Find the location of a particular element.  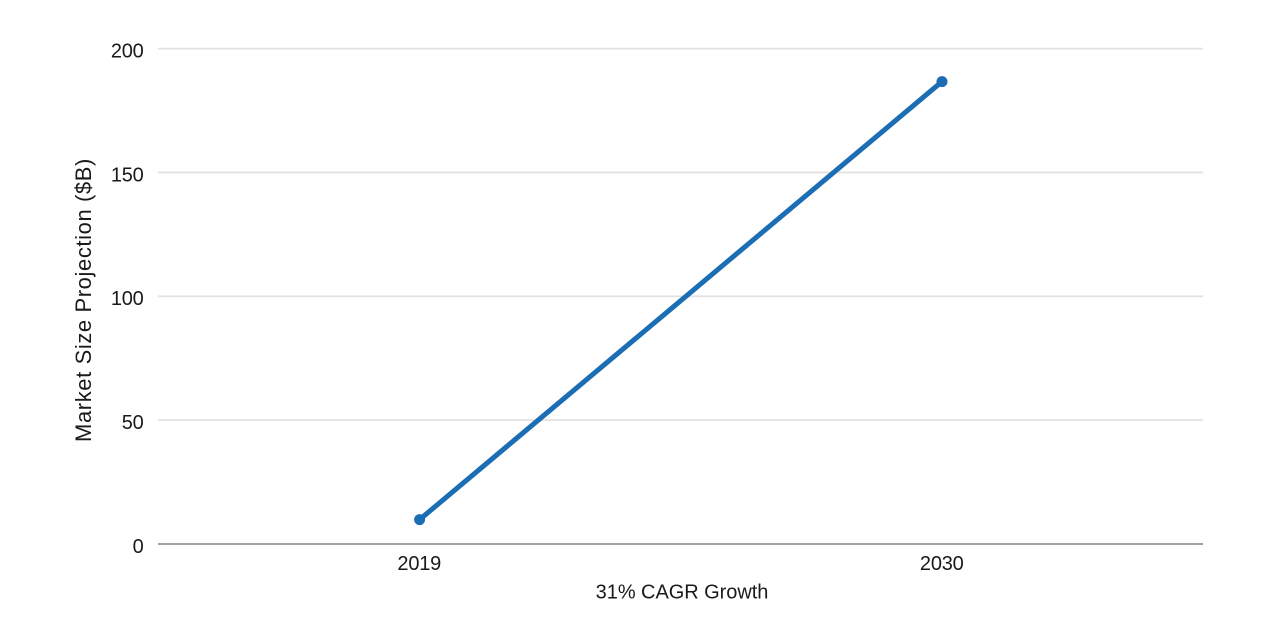

svg-text: Market Size Projection ($B) is located at coordinates (83, 300).